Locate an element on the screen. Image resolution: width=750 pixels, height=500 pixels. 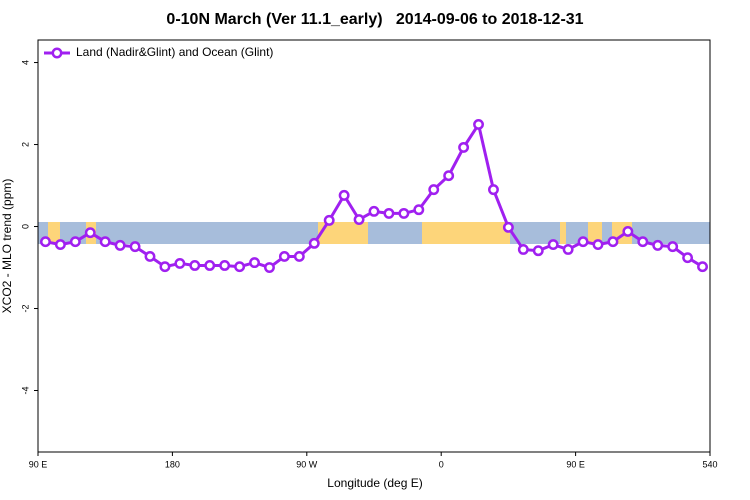
y-tick-label: 0 is located at coordinates (25, 226).